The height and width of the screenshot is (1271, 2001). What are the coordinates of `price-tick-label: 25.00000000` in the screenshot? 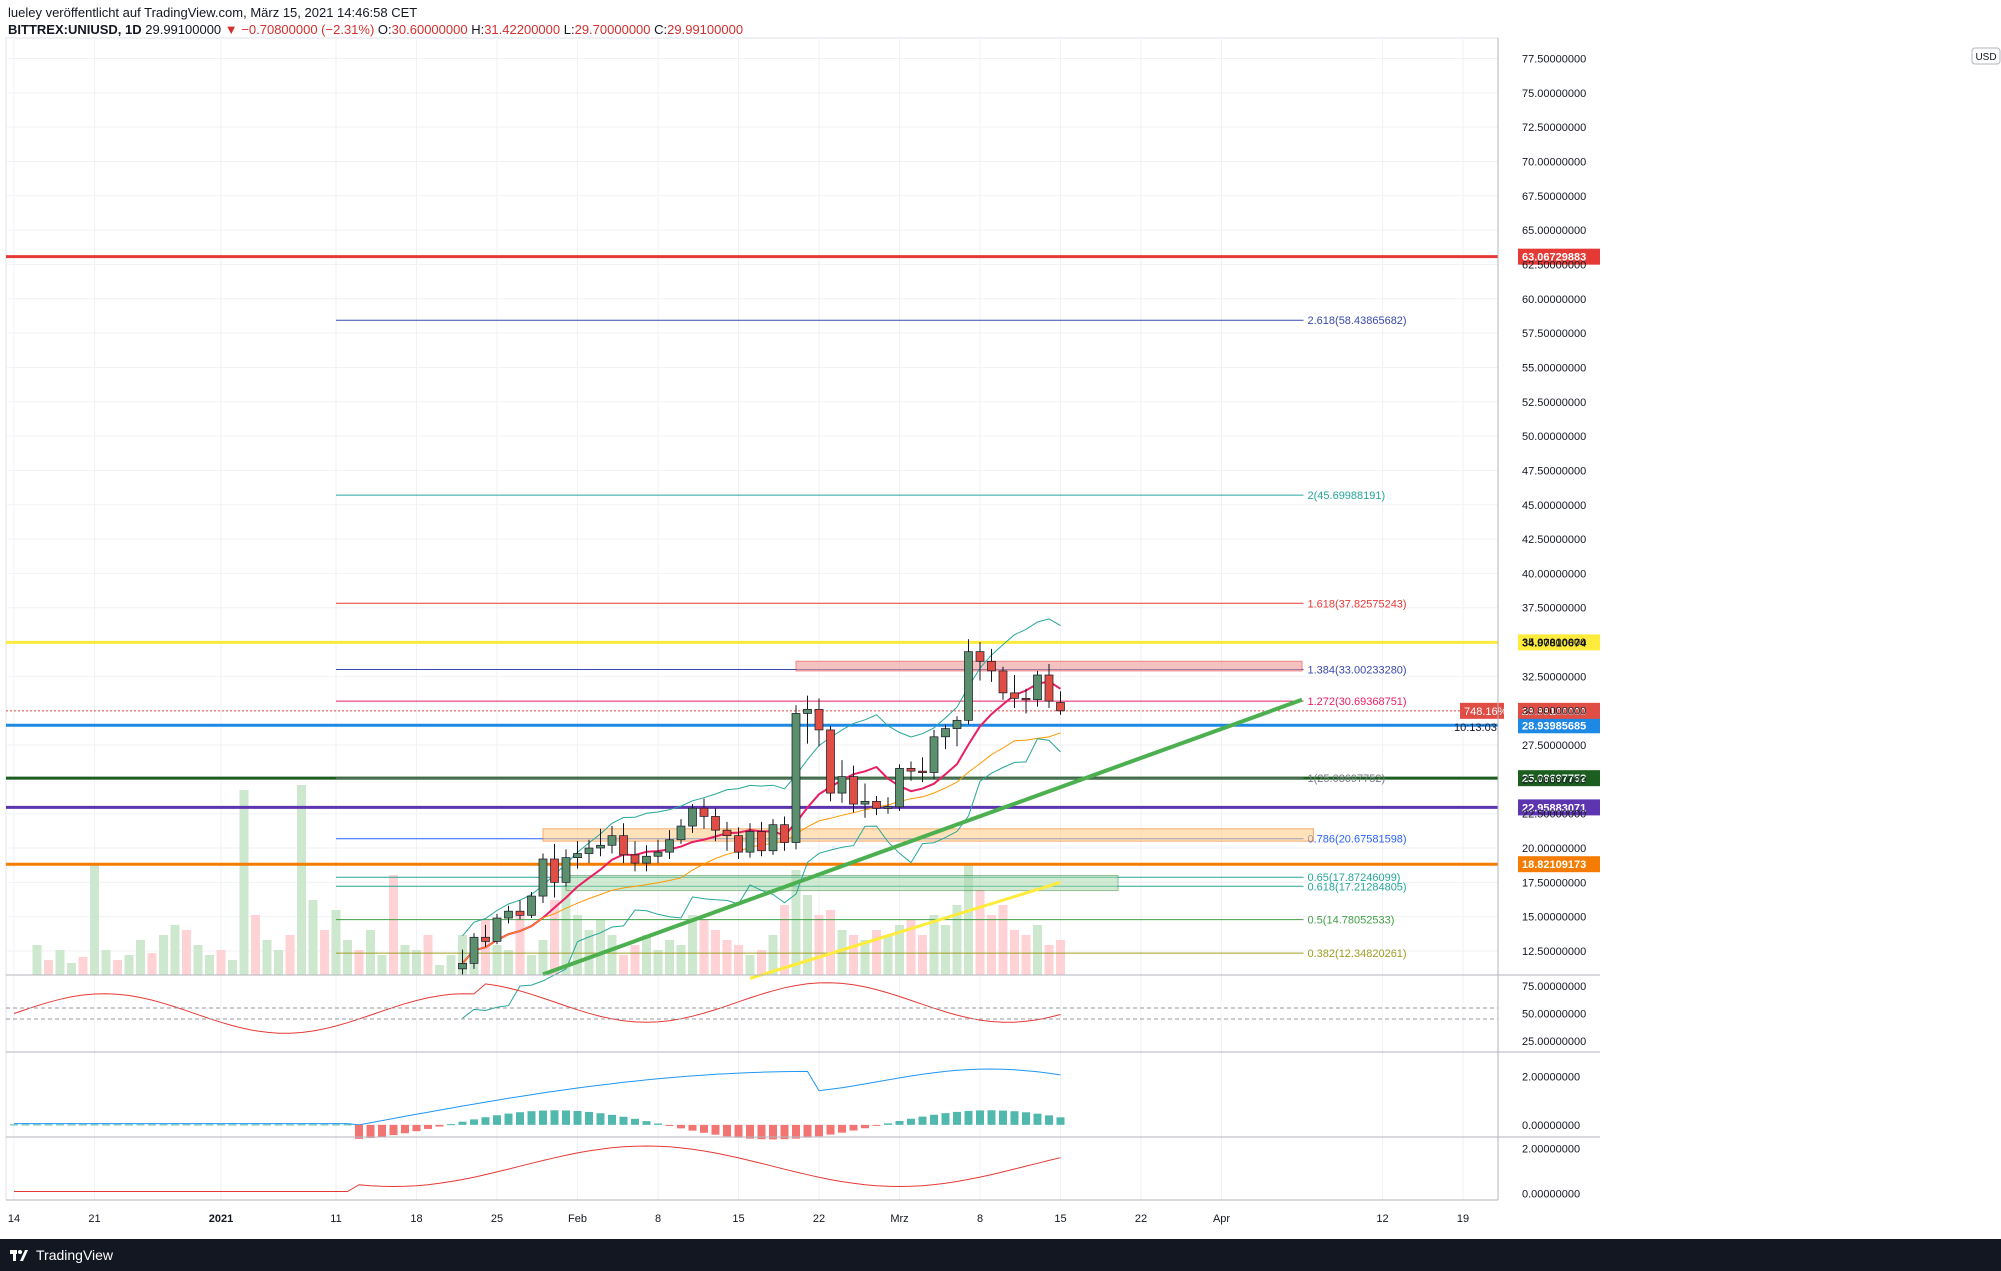 It's located at (1554, 780).